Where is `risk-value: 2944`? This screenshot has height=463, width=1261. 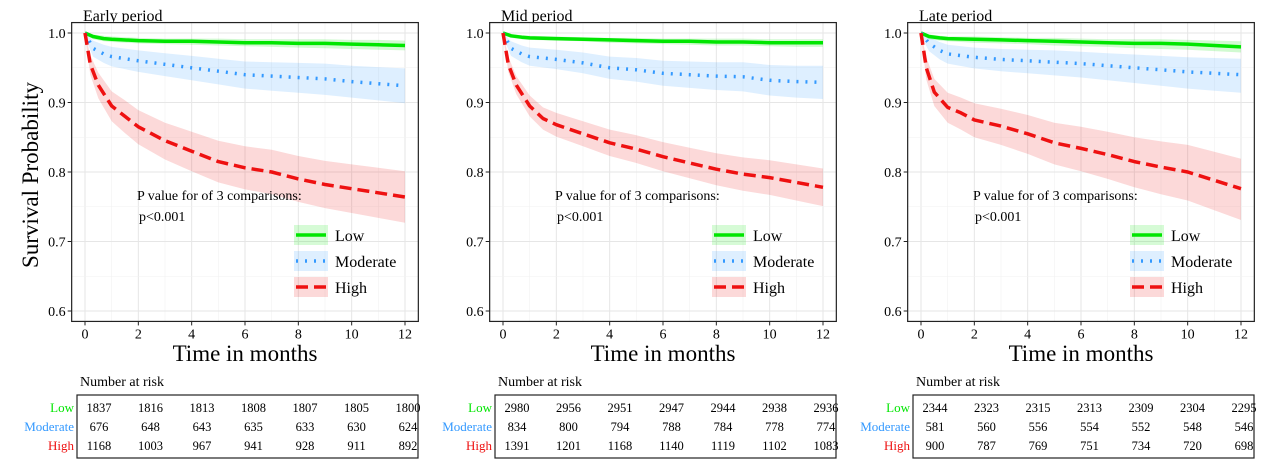 risk-value: 2944 is located at coordinates (724, 408).